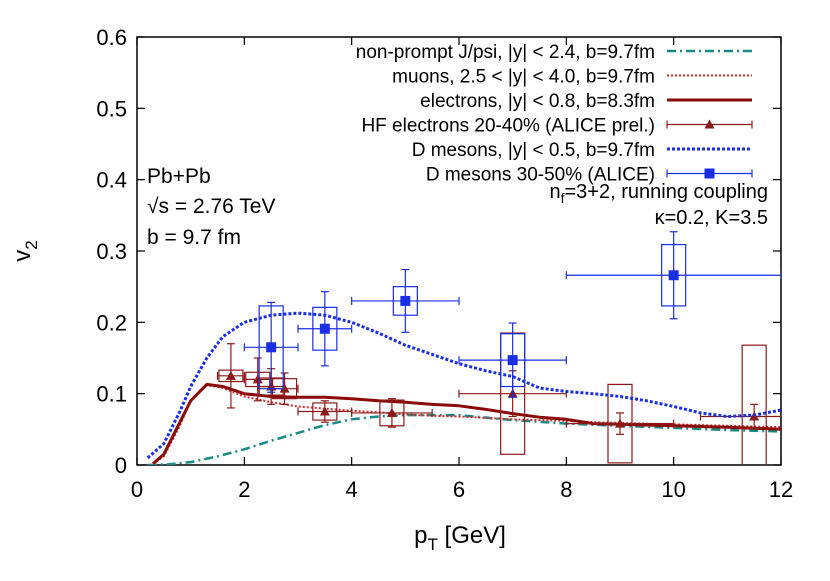 This screenshot has width=830, height=581. I want to click on legend-label: electrons, |y| < 0.8, b=8.3fm, so click(537, 101).